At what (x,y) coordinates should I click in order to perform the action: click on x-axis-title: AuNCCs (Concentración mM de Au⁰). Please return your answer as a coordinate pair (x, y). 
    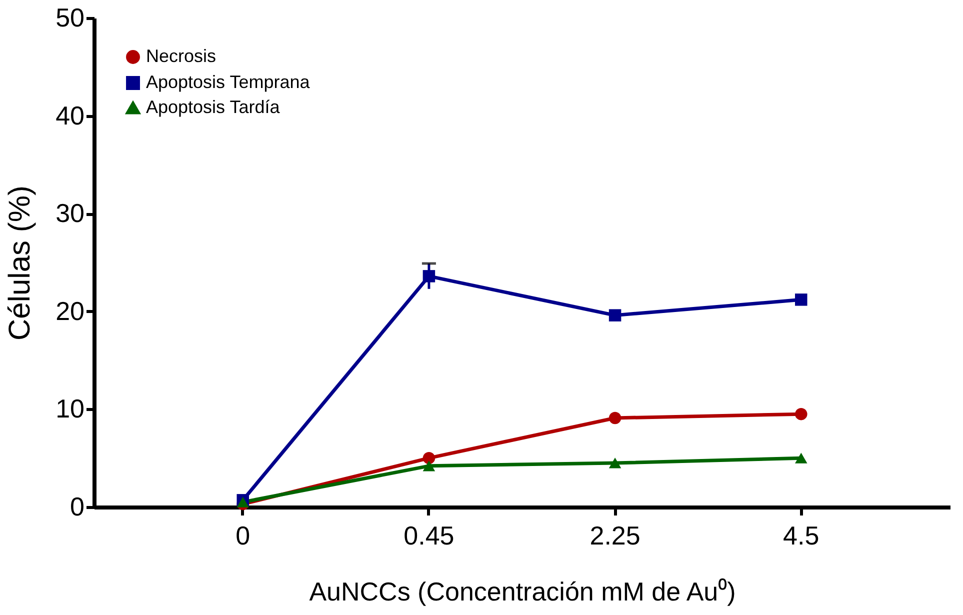
    Looking at the image, I should click on (522, 591).